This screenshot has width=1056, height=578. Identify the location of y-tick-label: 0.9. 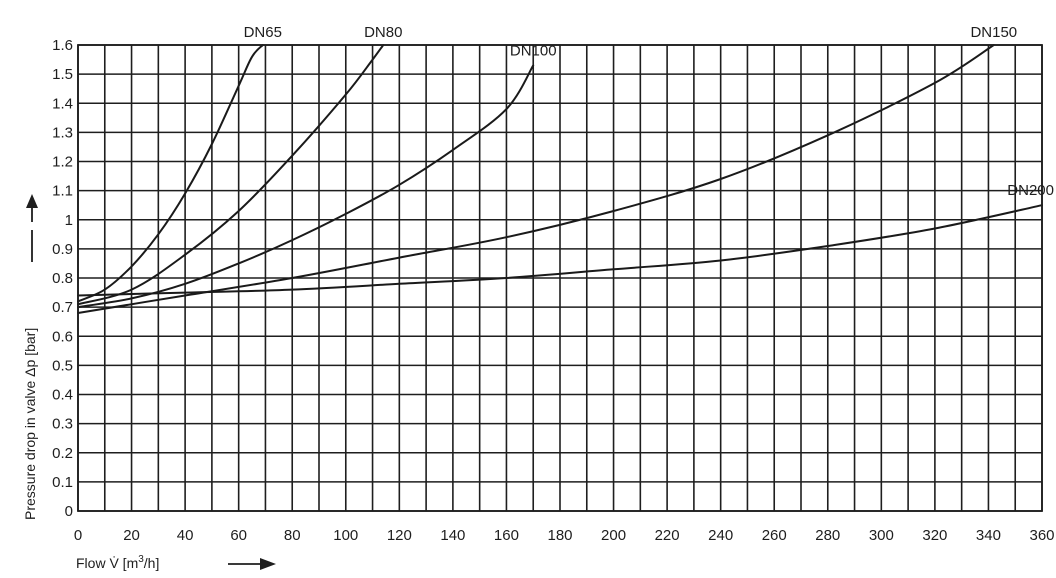
(62, 249).